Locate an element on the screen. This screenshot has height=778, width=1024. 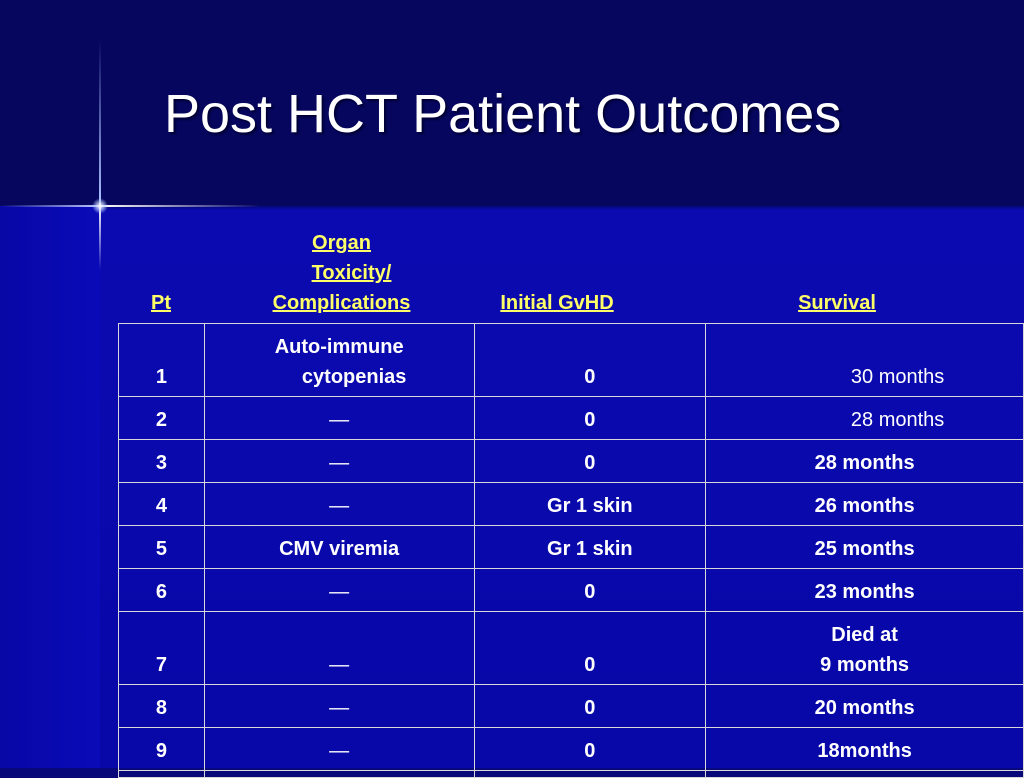
cell-pt: 4 is located at coordinates (161, 504).